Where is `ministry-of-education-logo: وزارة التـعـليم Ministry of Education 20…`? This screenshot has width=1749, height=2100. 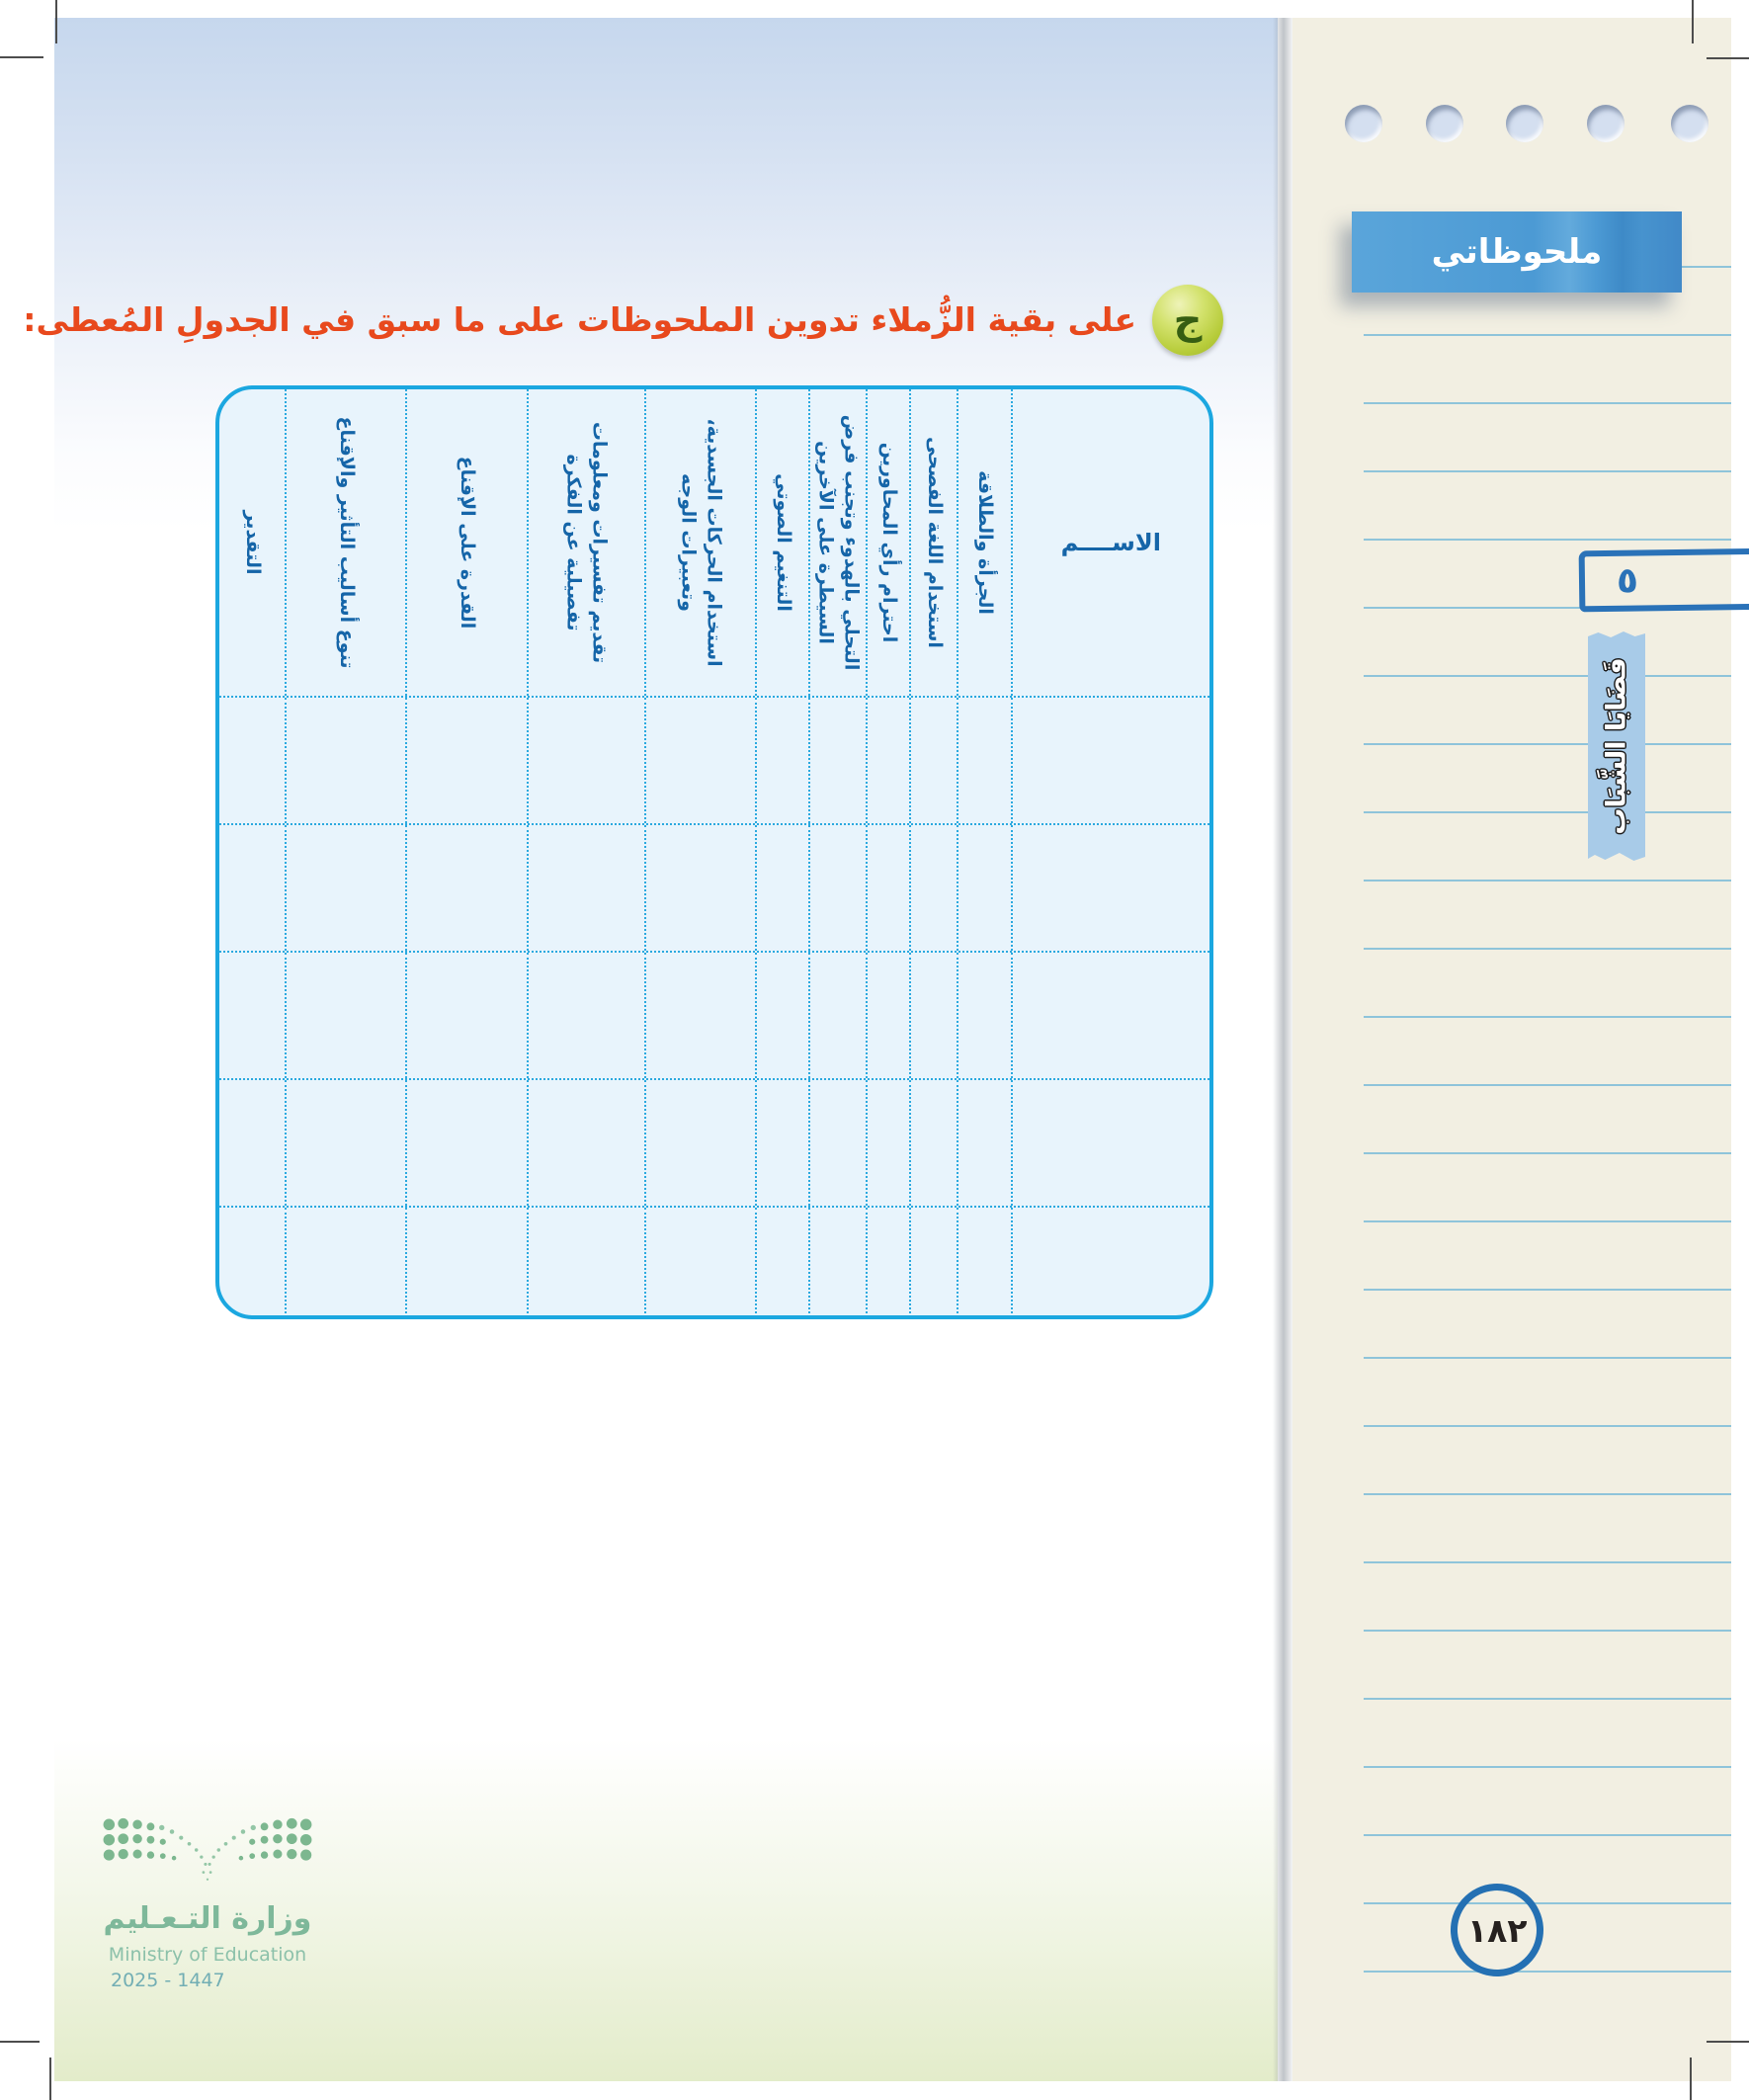 ministry-of-education-logo: وزارة التـعـليم Ministry of Education 20… is located at coordinates (208, 1902).